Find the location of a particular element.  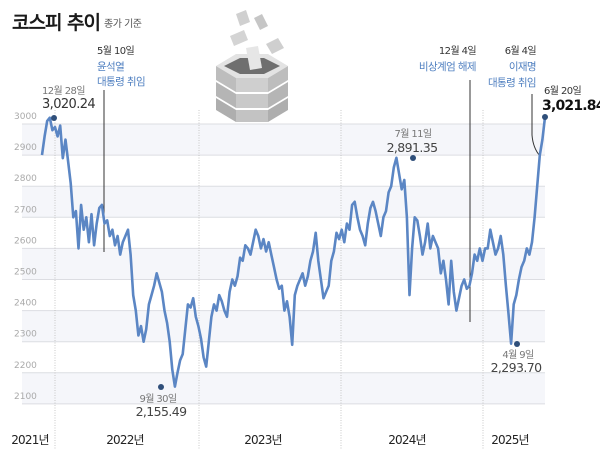

y-tick-label: 3000 is located at coordinates (25, 117).